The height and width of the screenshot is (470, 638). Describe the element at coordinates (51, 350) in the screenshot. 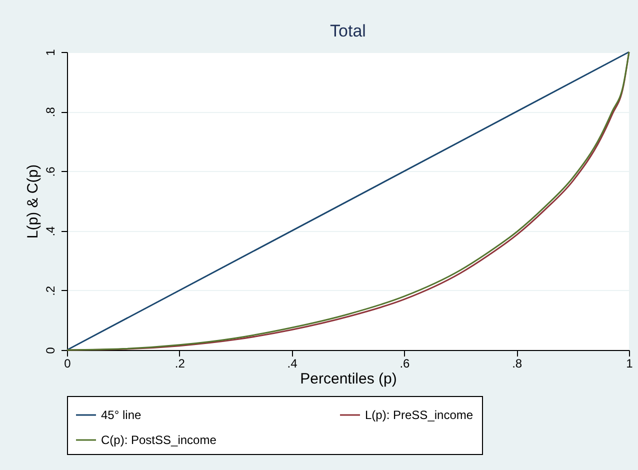

I see `y-tick-label: 0` at that location.